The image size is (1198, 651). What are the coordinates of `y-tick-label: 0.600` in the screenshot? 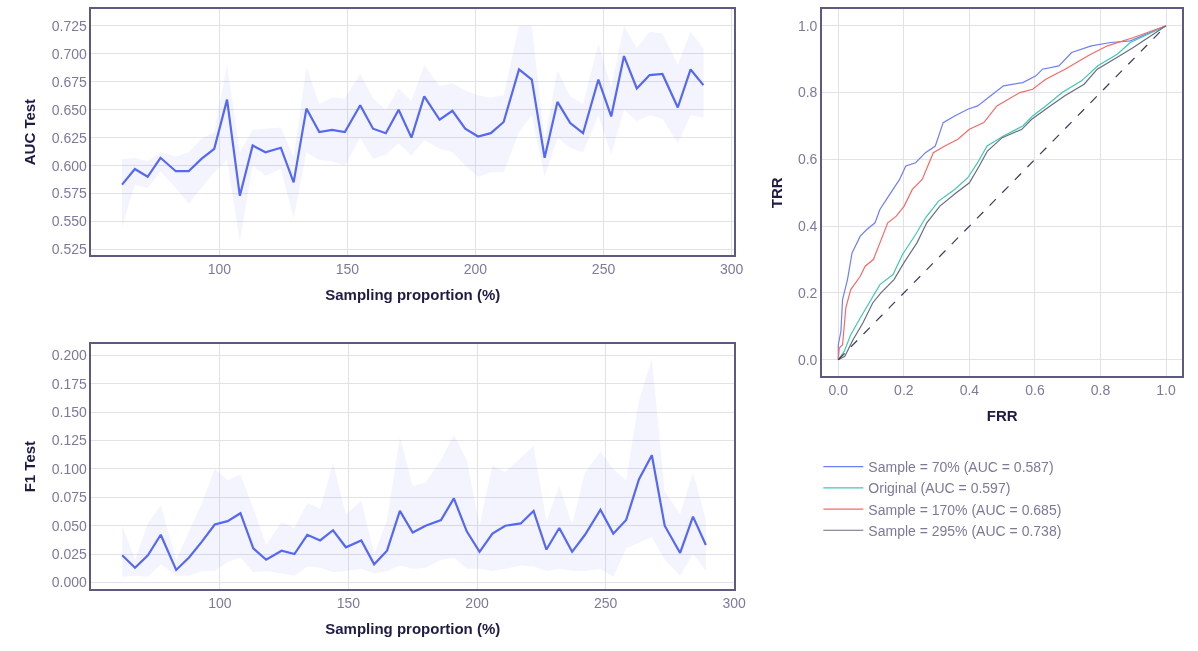 It's located at (69, 165).